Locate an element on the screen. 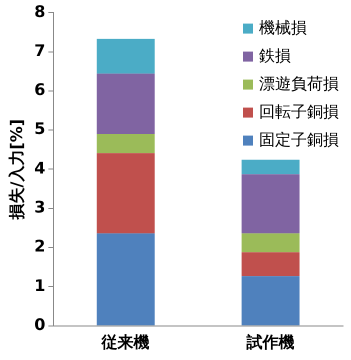  legend-label: 鉄損 is located at coordinates (275, 55).